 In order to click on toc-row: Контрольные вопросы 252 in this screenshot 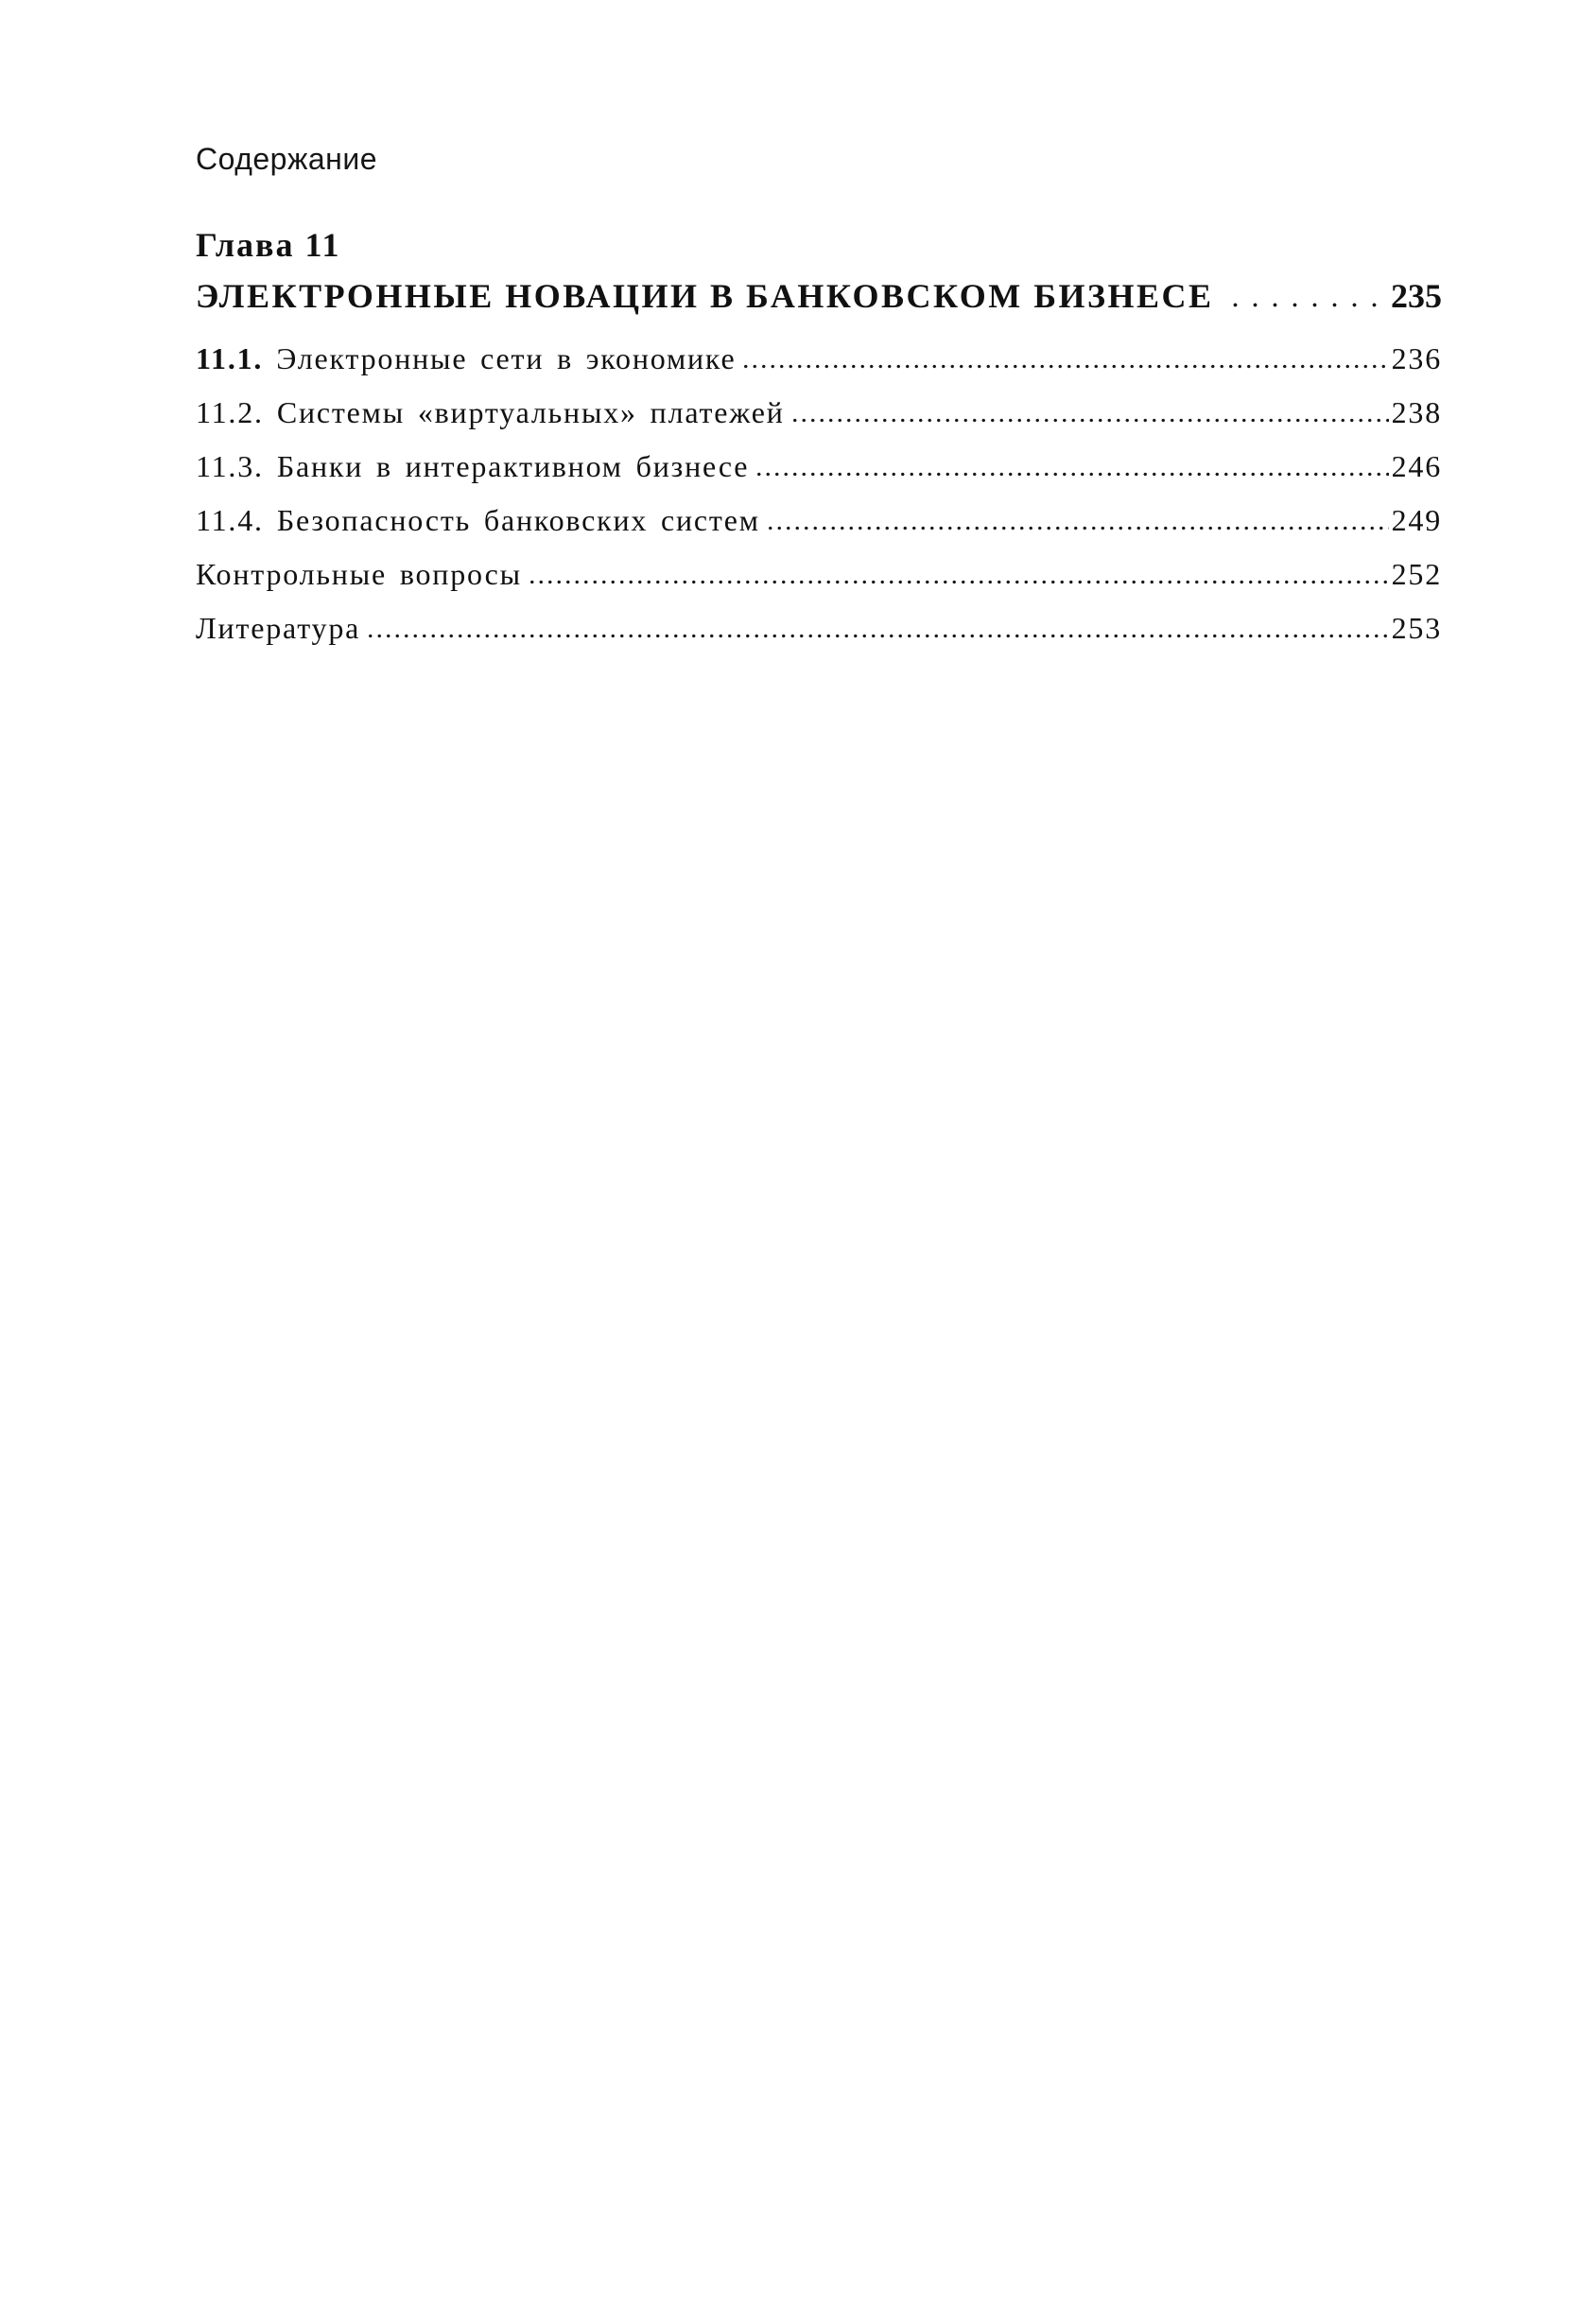, I will do `click(819, 574)`.